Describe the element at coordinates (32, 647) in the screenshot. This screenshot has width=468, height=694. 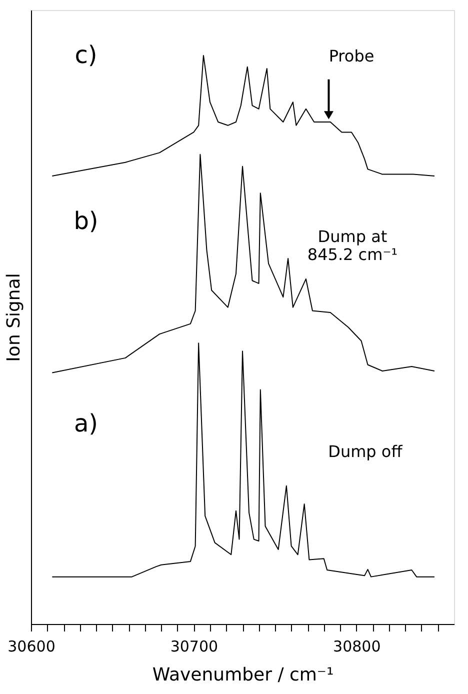
I see `x-tick-label: 30600` at that location.